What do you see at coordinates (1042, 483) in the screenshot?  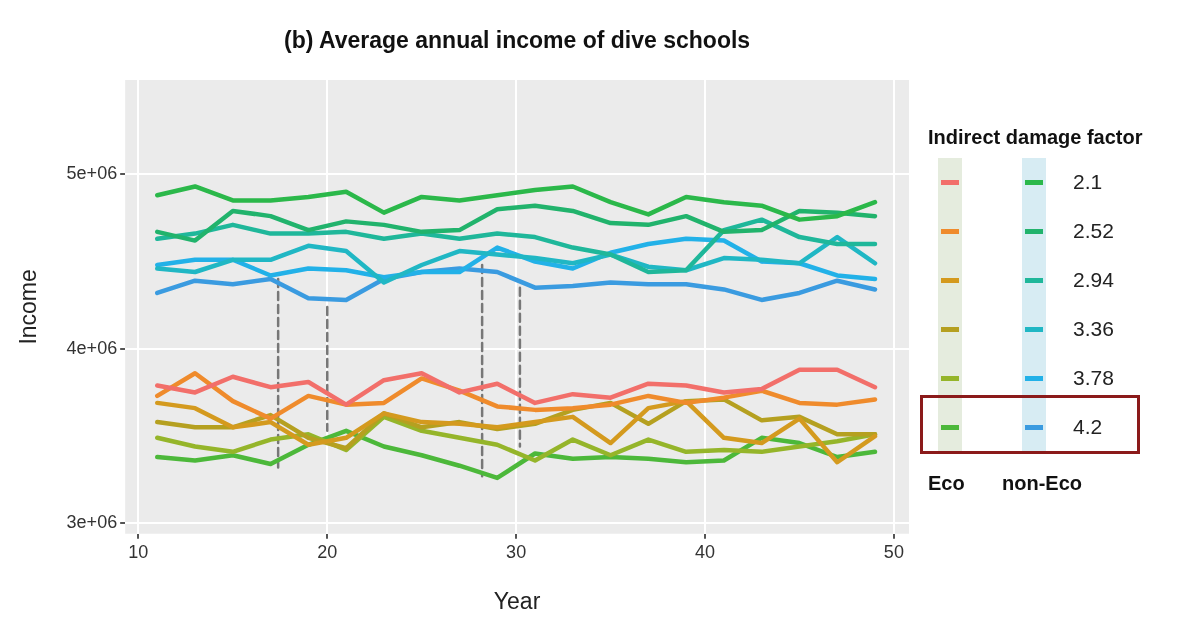 I see `text: non-Eco` at bounding box center [1042, 483].